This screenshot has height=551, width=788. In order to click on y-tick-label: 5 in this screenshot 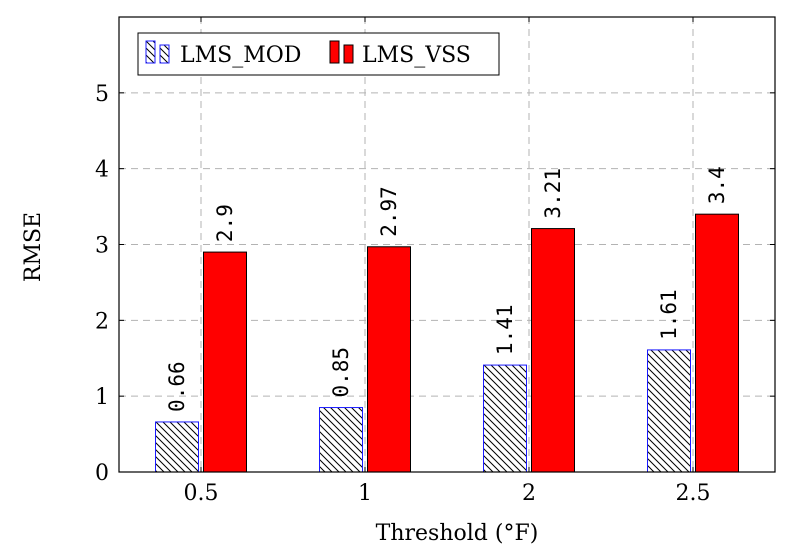, I will do `click(102, 94)`.